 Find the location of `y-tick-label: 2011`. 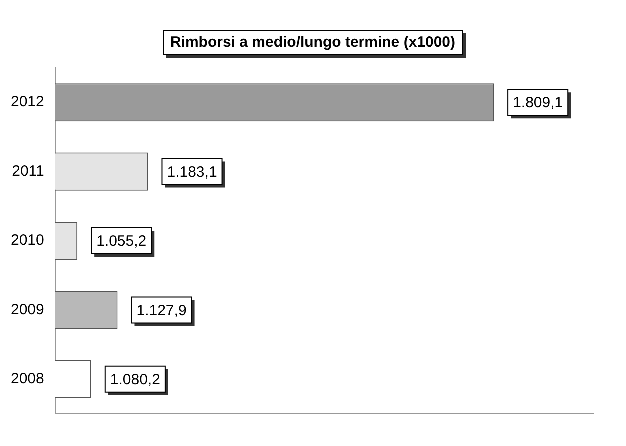

y-tick-label: 2011 is located at coordinates (28, 171).